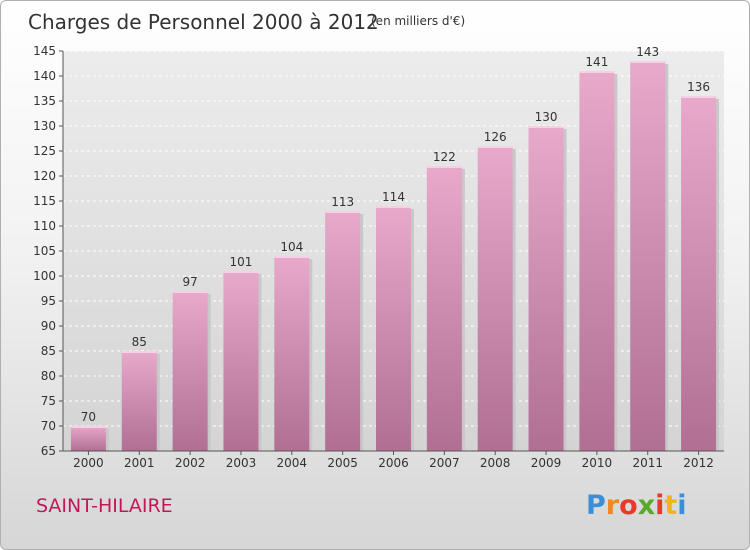 The width and height of the screenshot is (750, 550). What do you see at coordinates (597, 463) in the screenshot?
I see `x-tick-label-2010: 2010` at bounding box center [597, 463].